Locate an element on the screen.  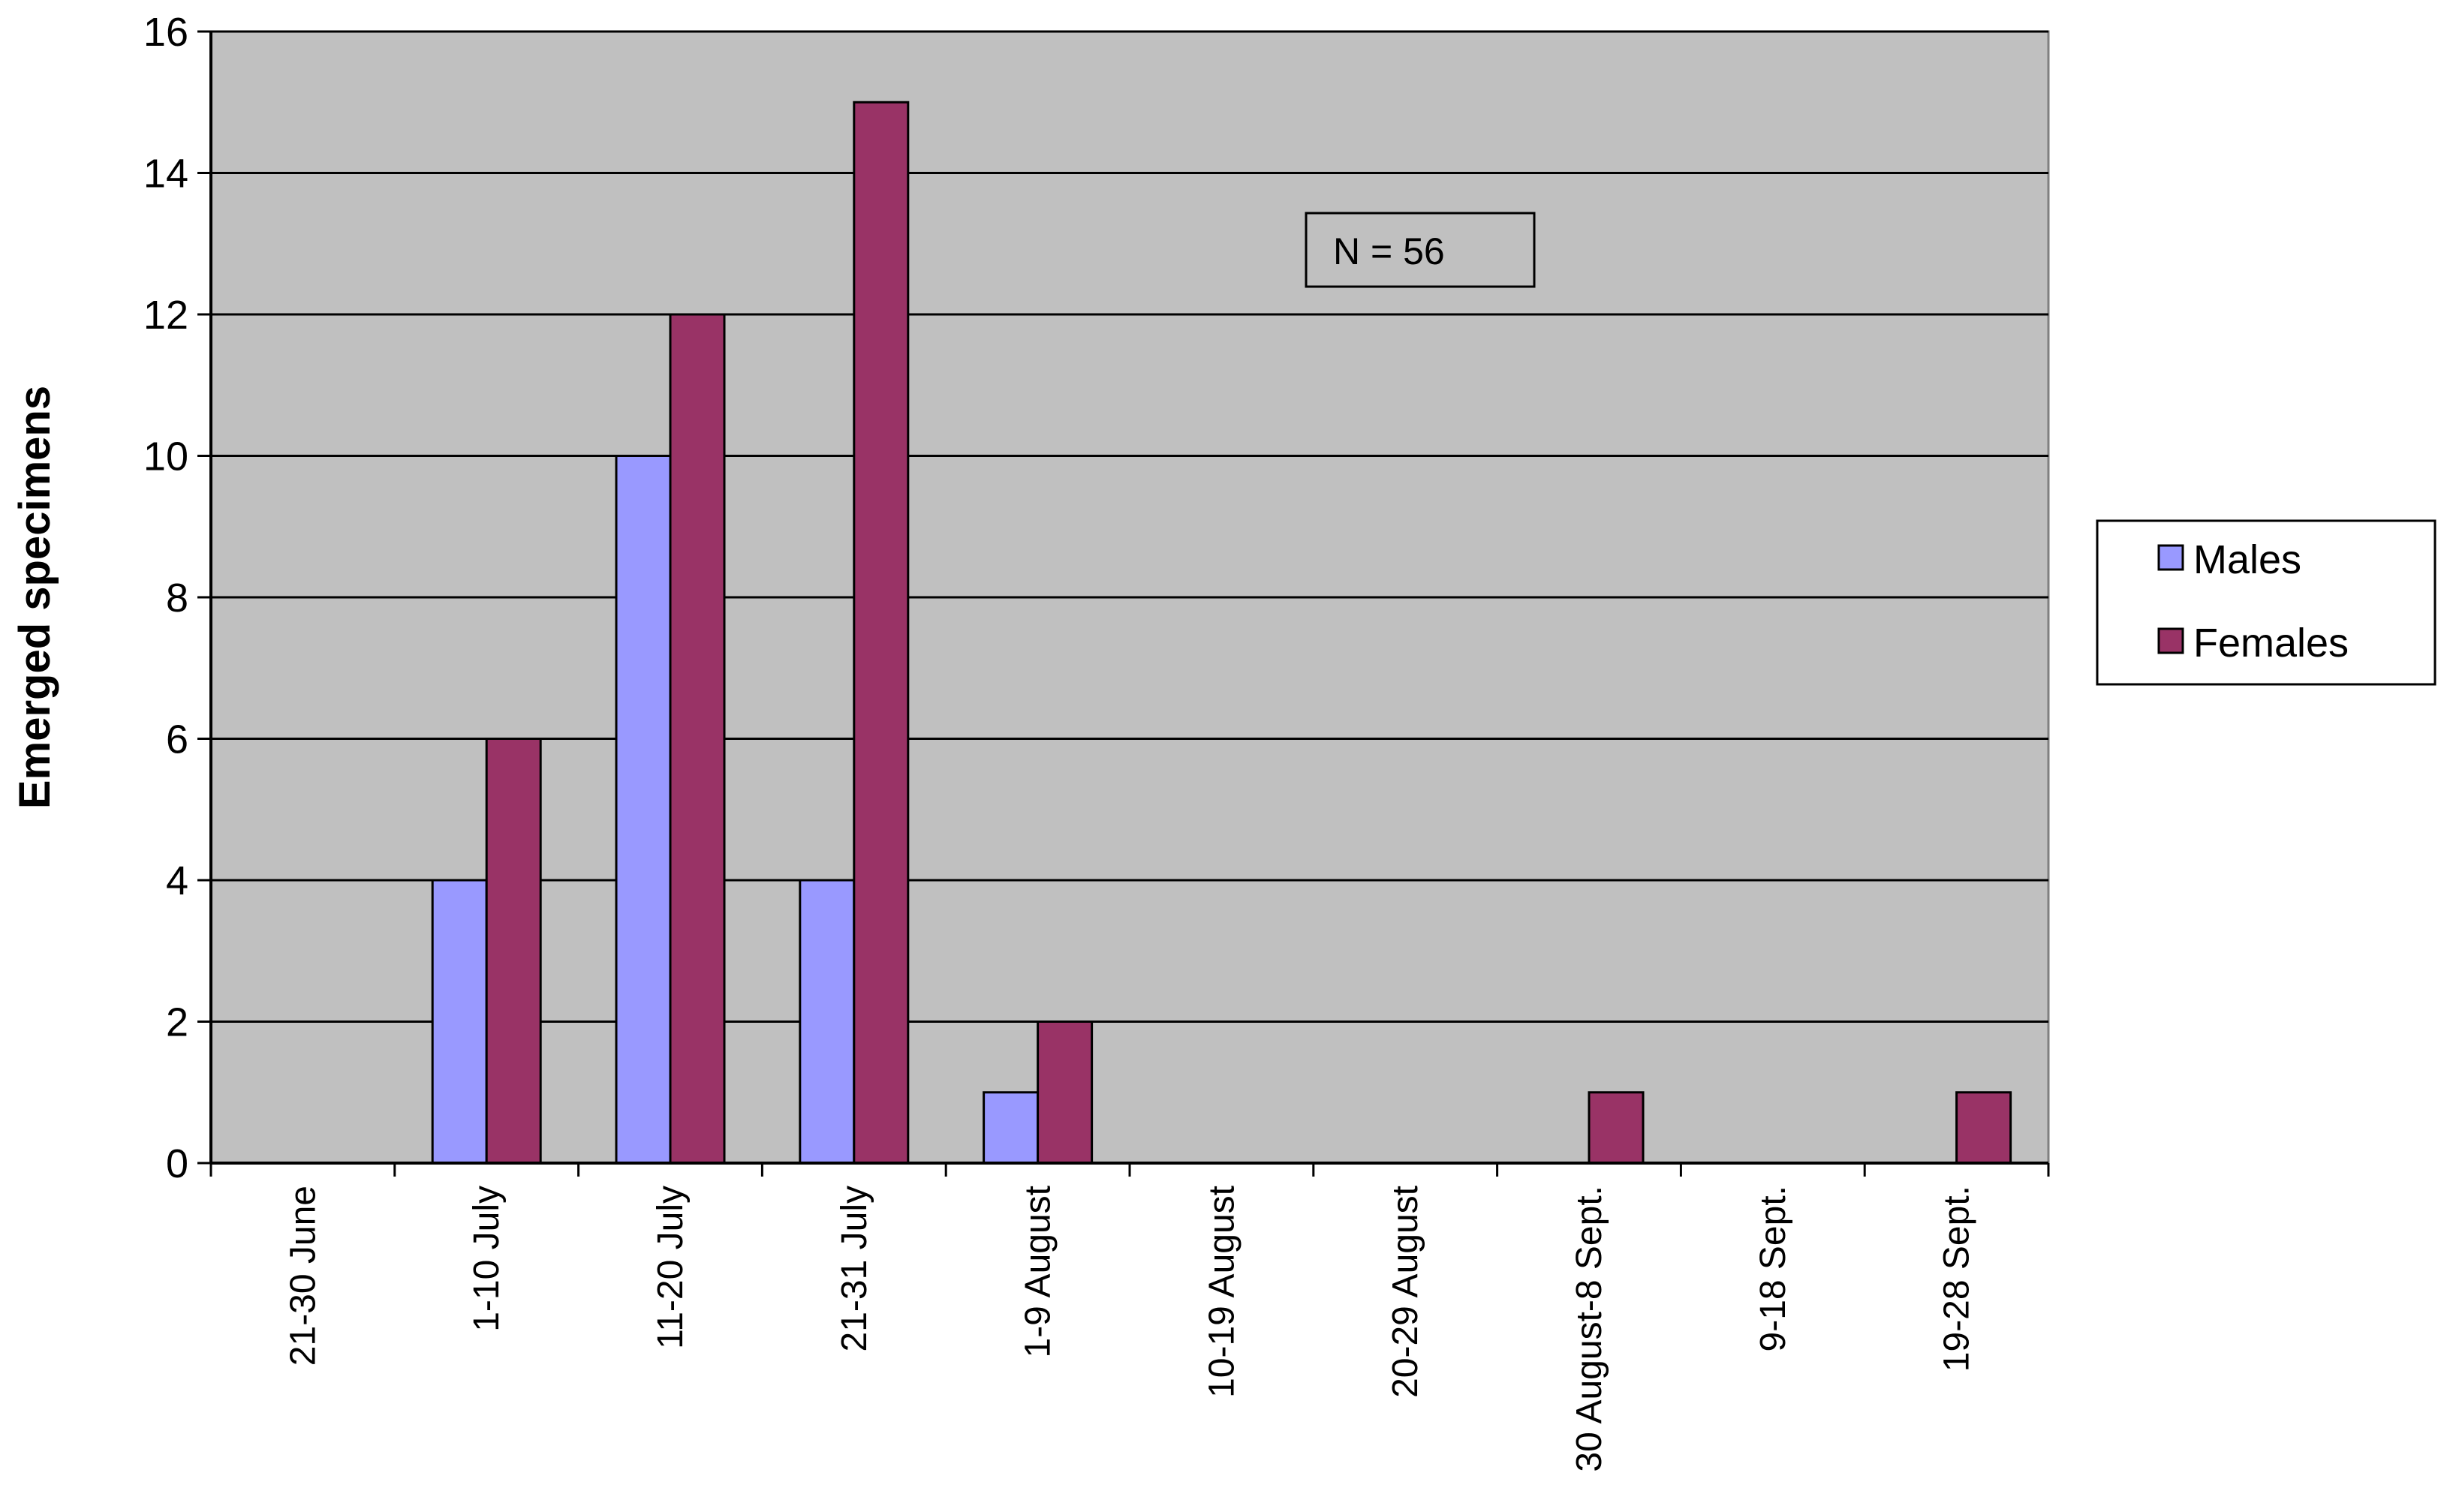
y-tick-label: 6 is located at coordinates (177, 739).